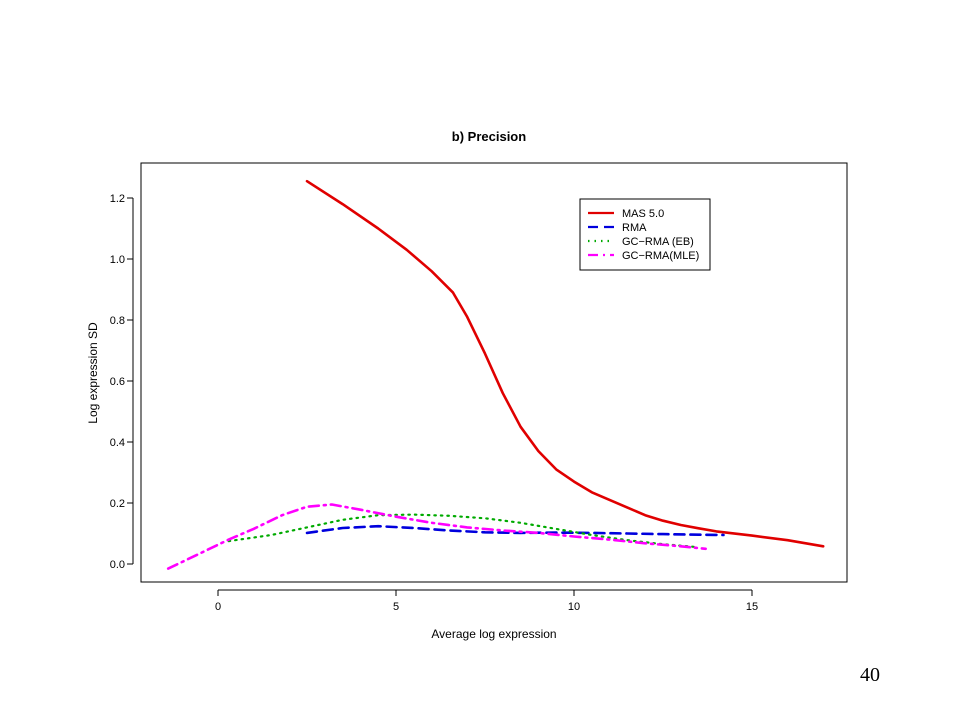 The width and height of the screenshot is (960, 720). I want to click on x-axis: 0 5 10 15, so click(486, 601).